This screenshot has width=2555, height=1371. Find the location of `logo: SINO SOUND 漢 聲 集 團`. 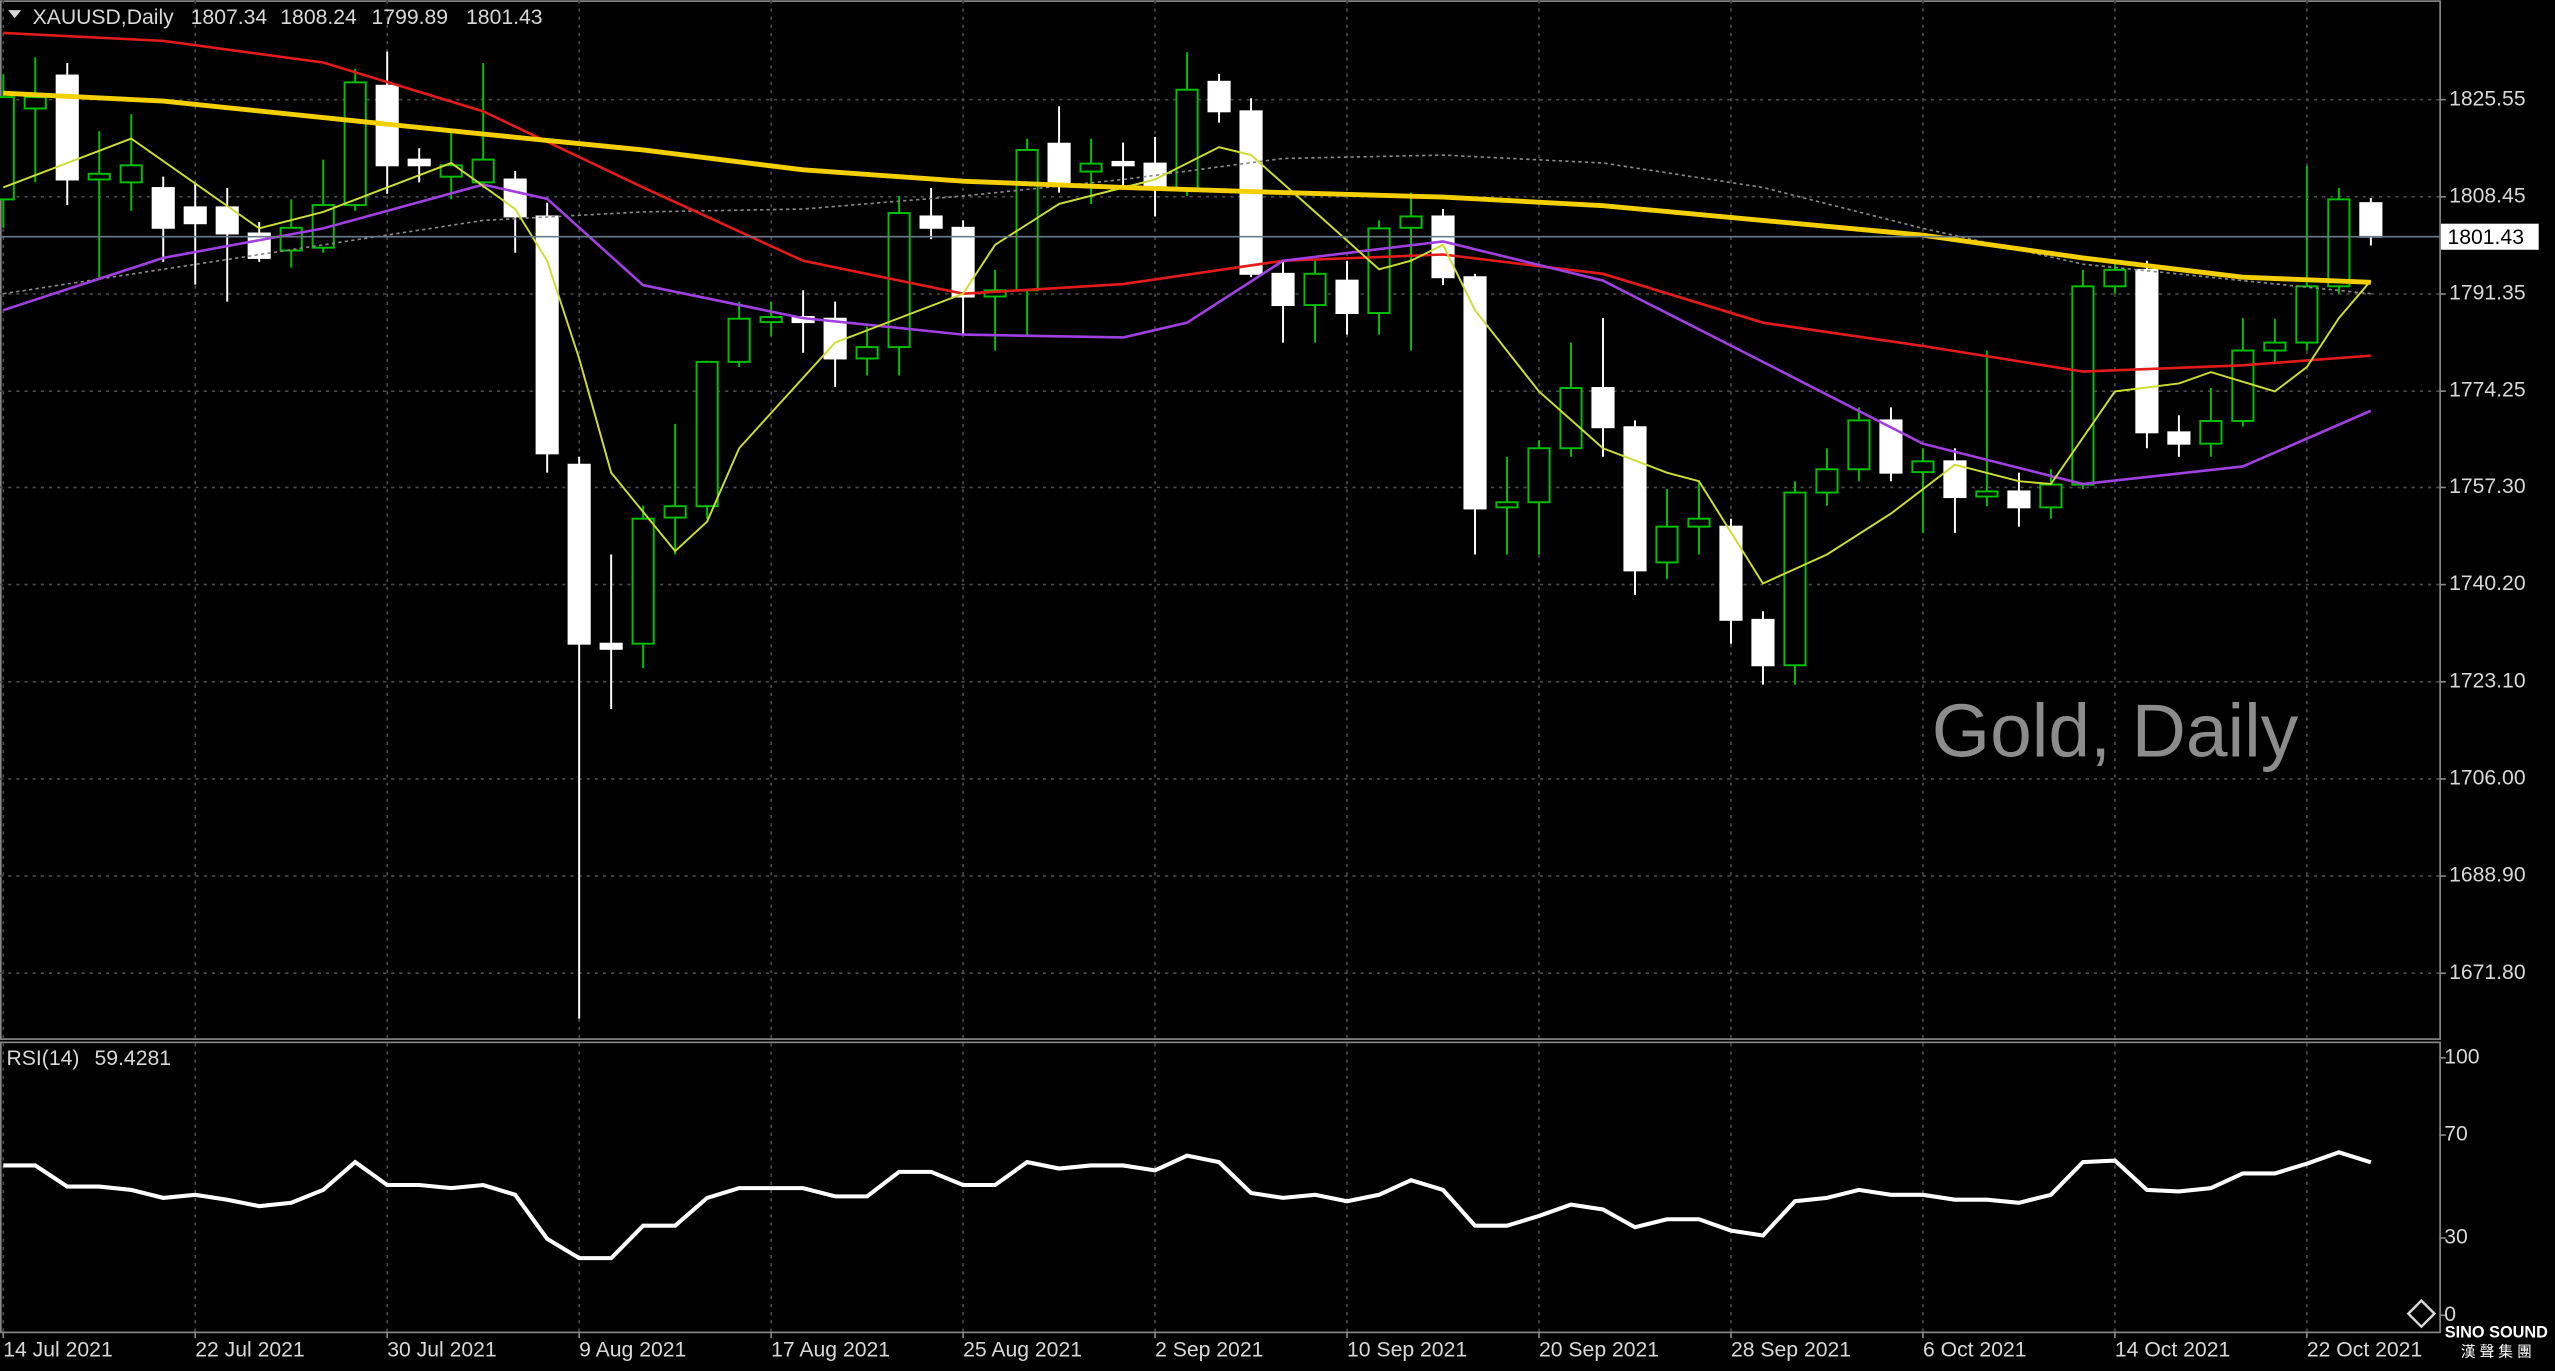

logo: SINO SOUND 漢 聲 集 團 is located at coordinates (2477, 1329).